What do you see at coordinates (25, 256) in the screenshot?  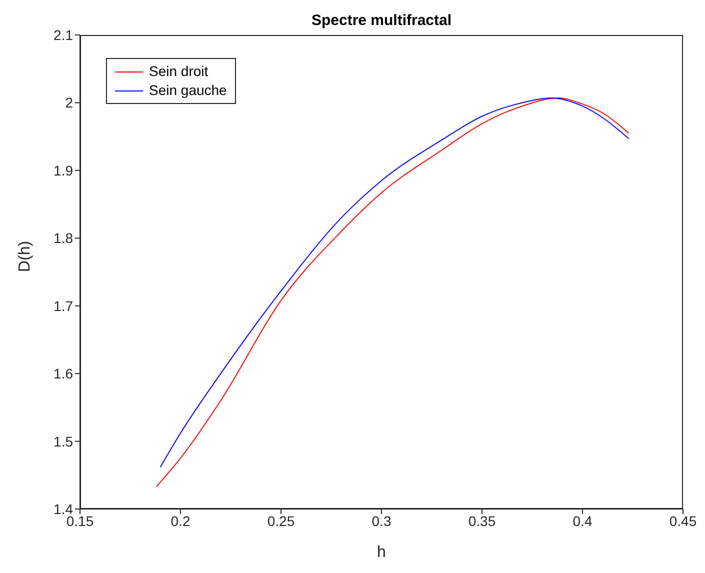 I see `y-axis-title: D(h)` at bounding box center [25, 256].